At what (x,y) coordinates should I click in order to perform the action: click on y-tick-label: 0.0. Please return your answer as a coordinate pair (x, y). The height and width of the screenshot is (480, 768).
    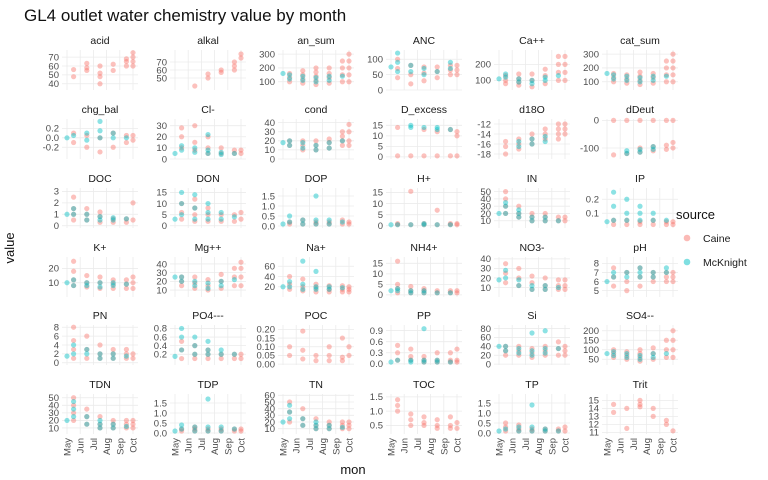
    Looking at the image, I should click on (52, 138).